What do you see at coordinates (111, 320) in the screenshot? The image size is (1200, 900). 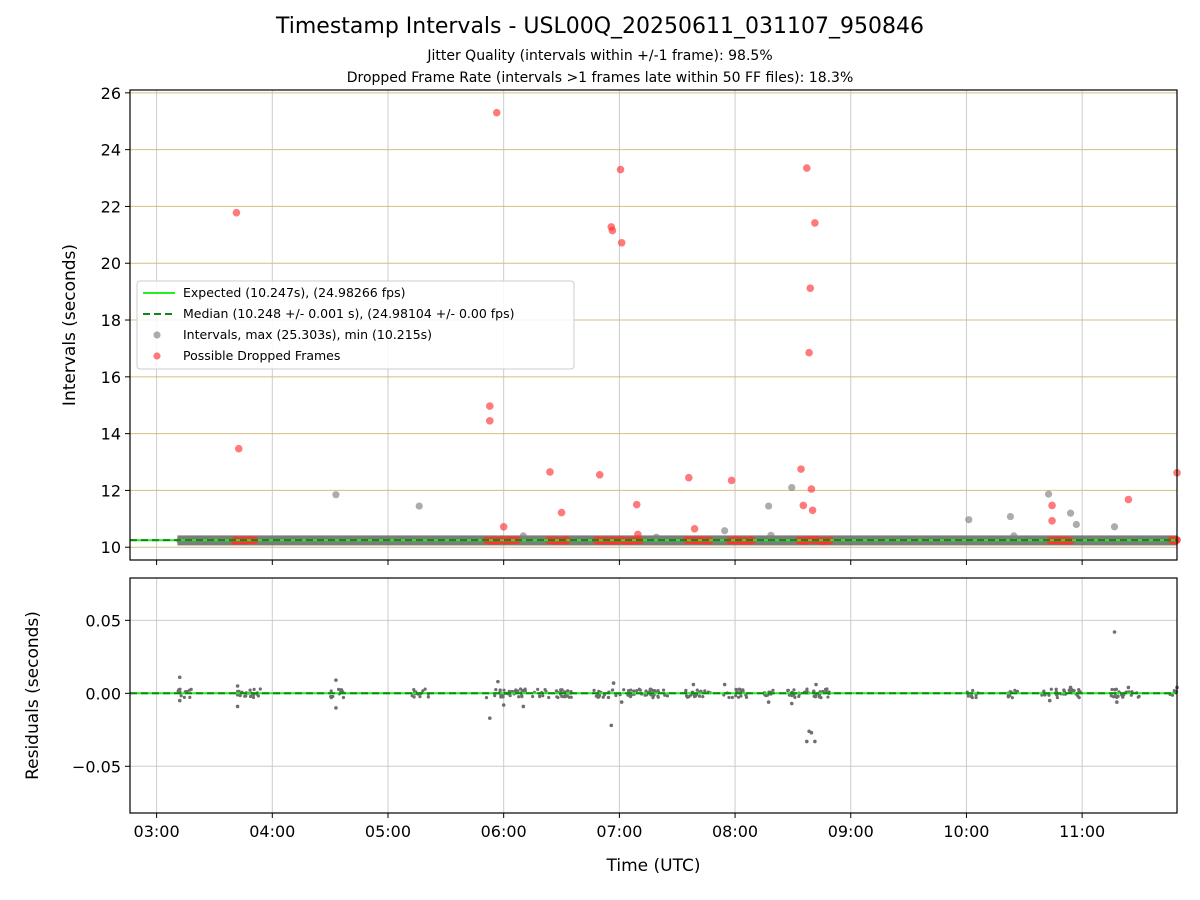 I see `intervals-ytick-label: 18` at bounding box center [111, 320].